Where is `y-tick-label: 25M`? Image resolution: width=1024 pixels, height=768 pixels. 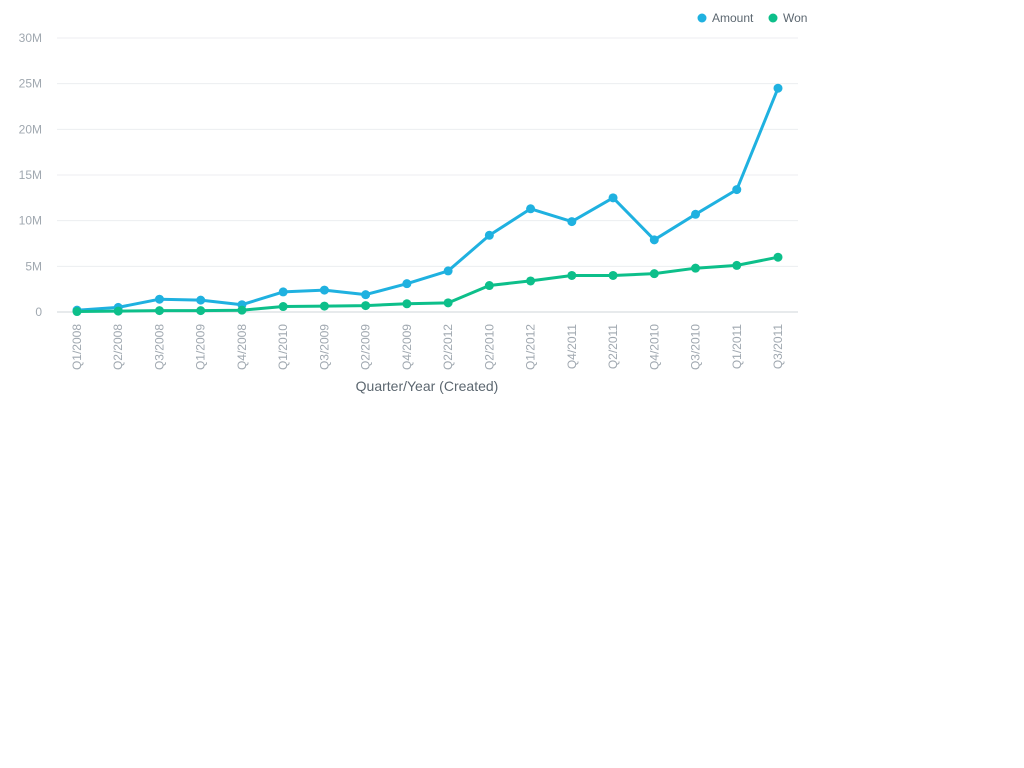 y-tick-label: 25M is located at coordinates (30, 84).